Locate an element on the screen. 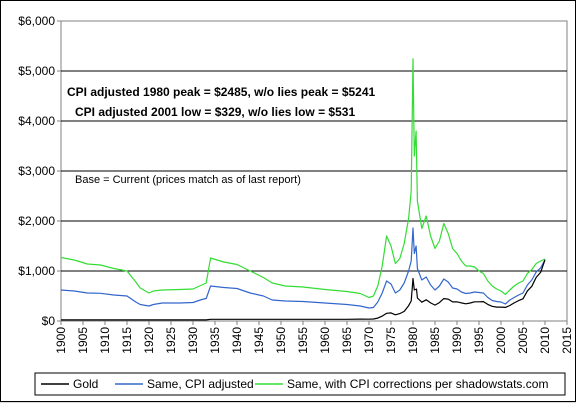 Image resolution: width=576 pixels, height=403 pixels. y-tick-label: $2,000 is located at coordinates (36, 221).